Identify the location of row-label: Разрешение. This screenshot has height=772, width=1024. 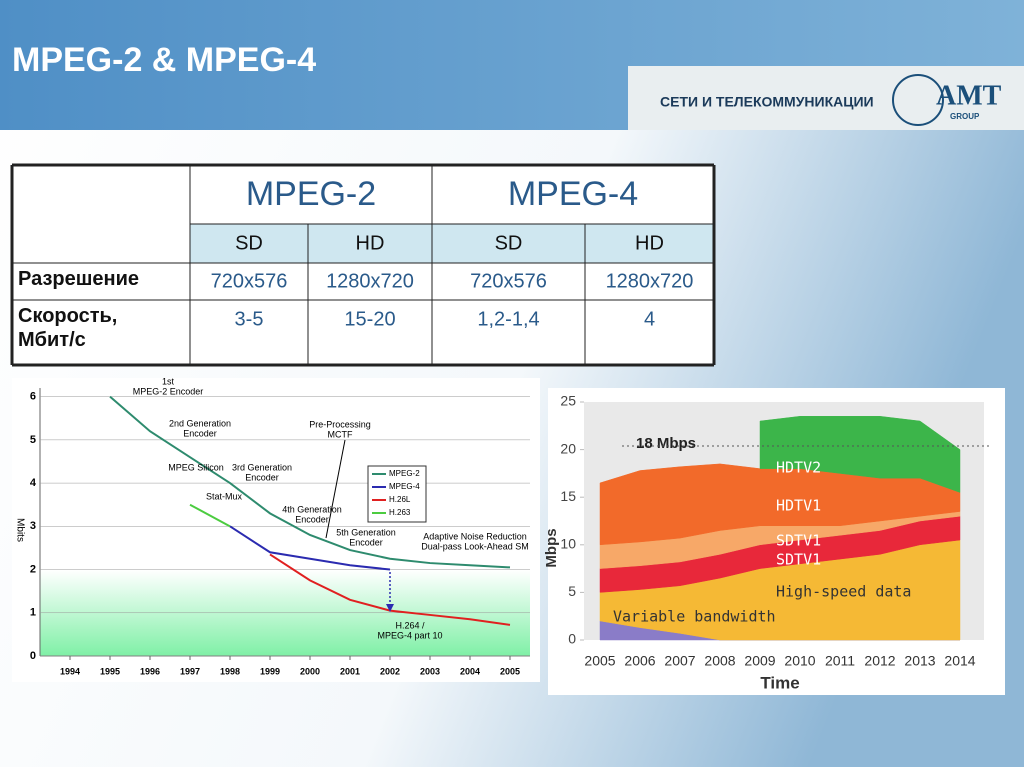
(79, 279).